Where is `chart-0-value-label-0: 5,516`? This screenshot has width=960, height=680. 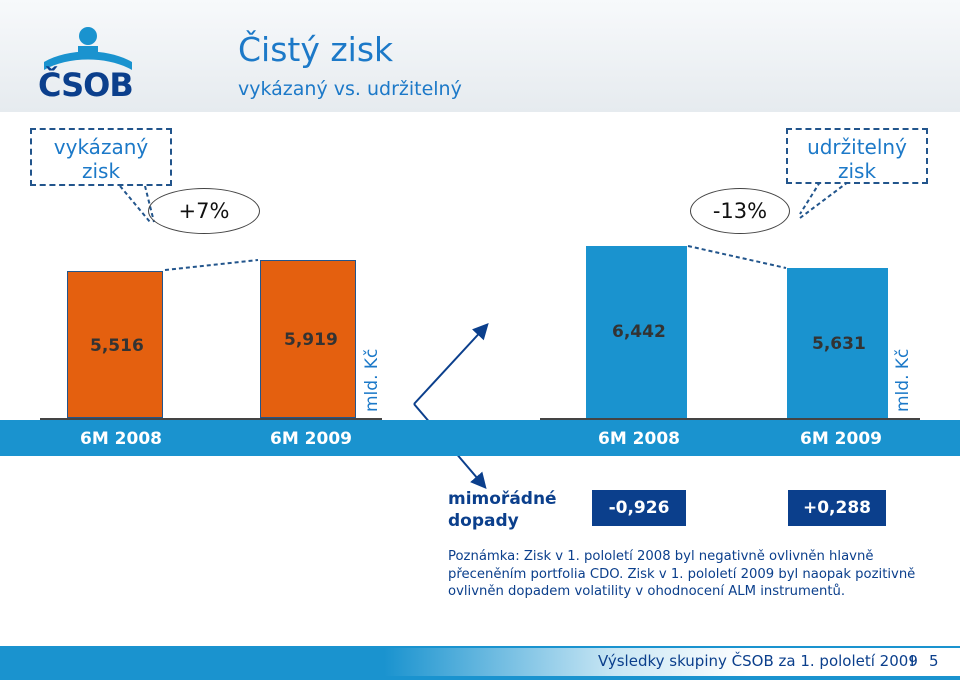 chart-0-value-label-0: 5,516 is located at coordinates (117, 346).